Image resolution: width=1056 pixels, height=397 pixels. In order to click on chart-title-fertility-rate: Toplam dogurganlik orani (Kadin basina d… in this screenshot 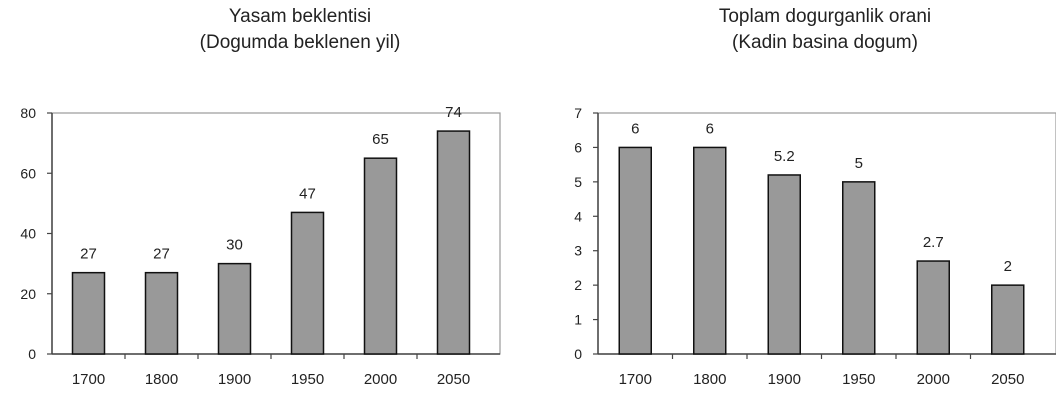, I will do `click(825, 30)`.